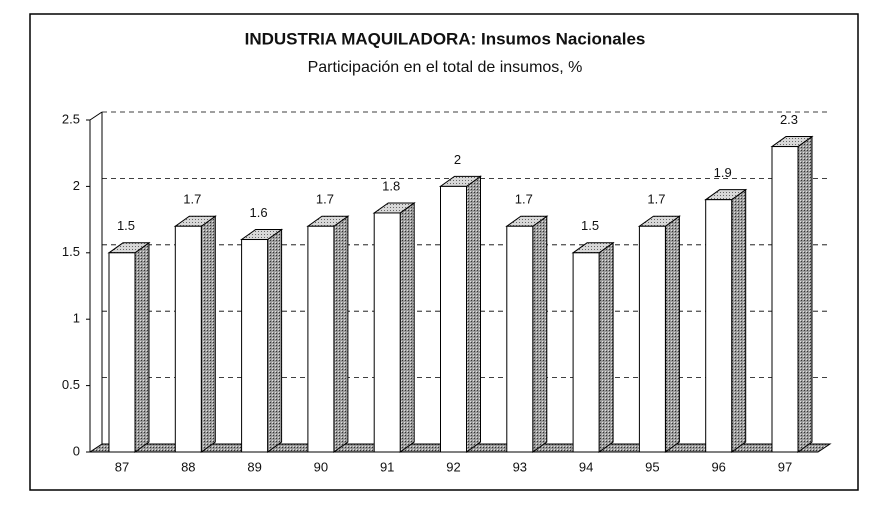 The image size is (876, 506). What do you see at coordinates (96, 116) in the screenshot?
I see `axis-corner` at bounding box center [96, 116].